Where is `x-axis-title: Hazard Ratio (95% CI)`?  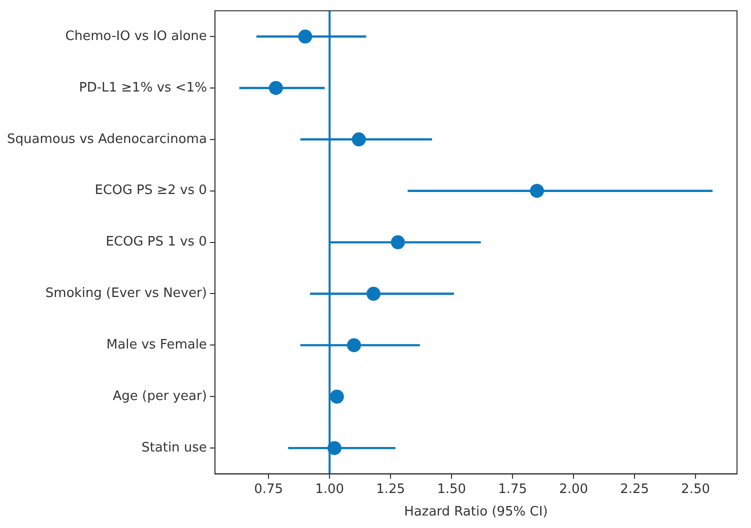
x-axis-title: Hazard Ratio (95% CI) is located at coordinates (476, 512).